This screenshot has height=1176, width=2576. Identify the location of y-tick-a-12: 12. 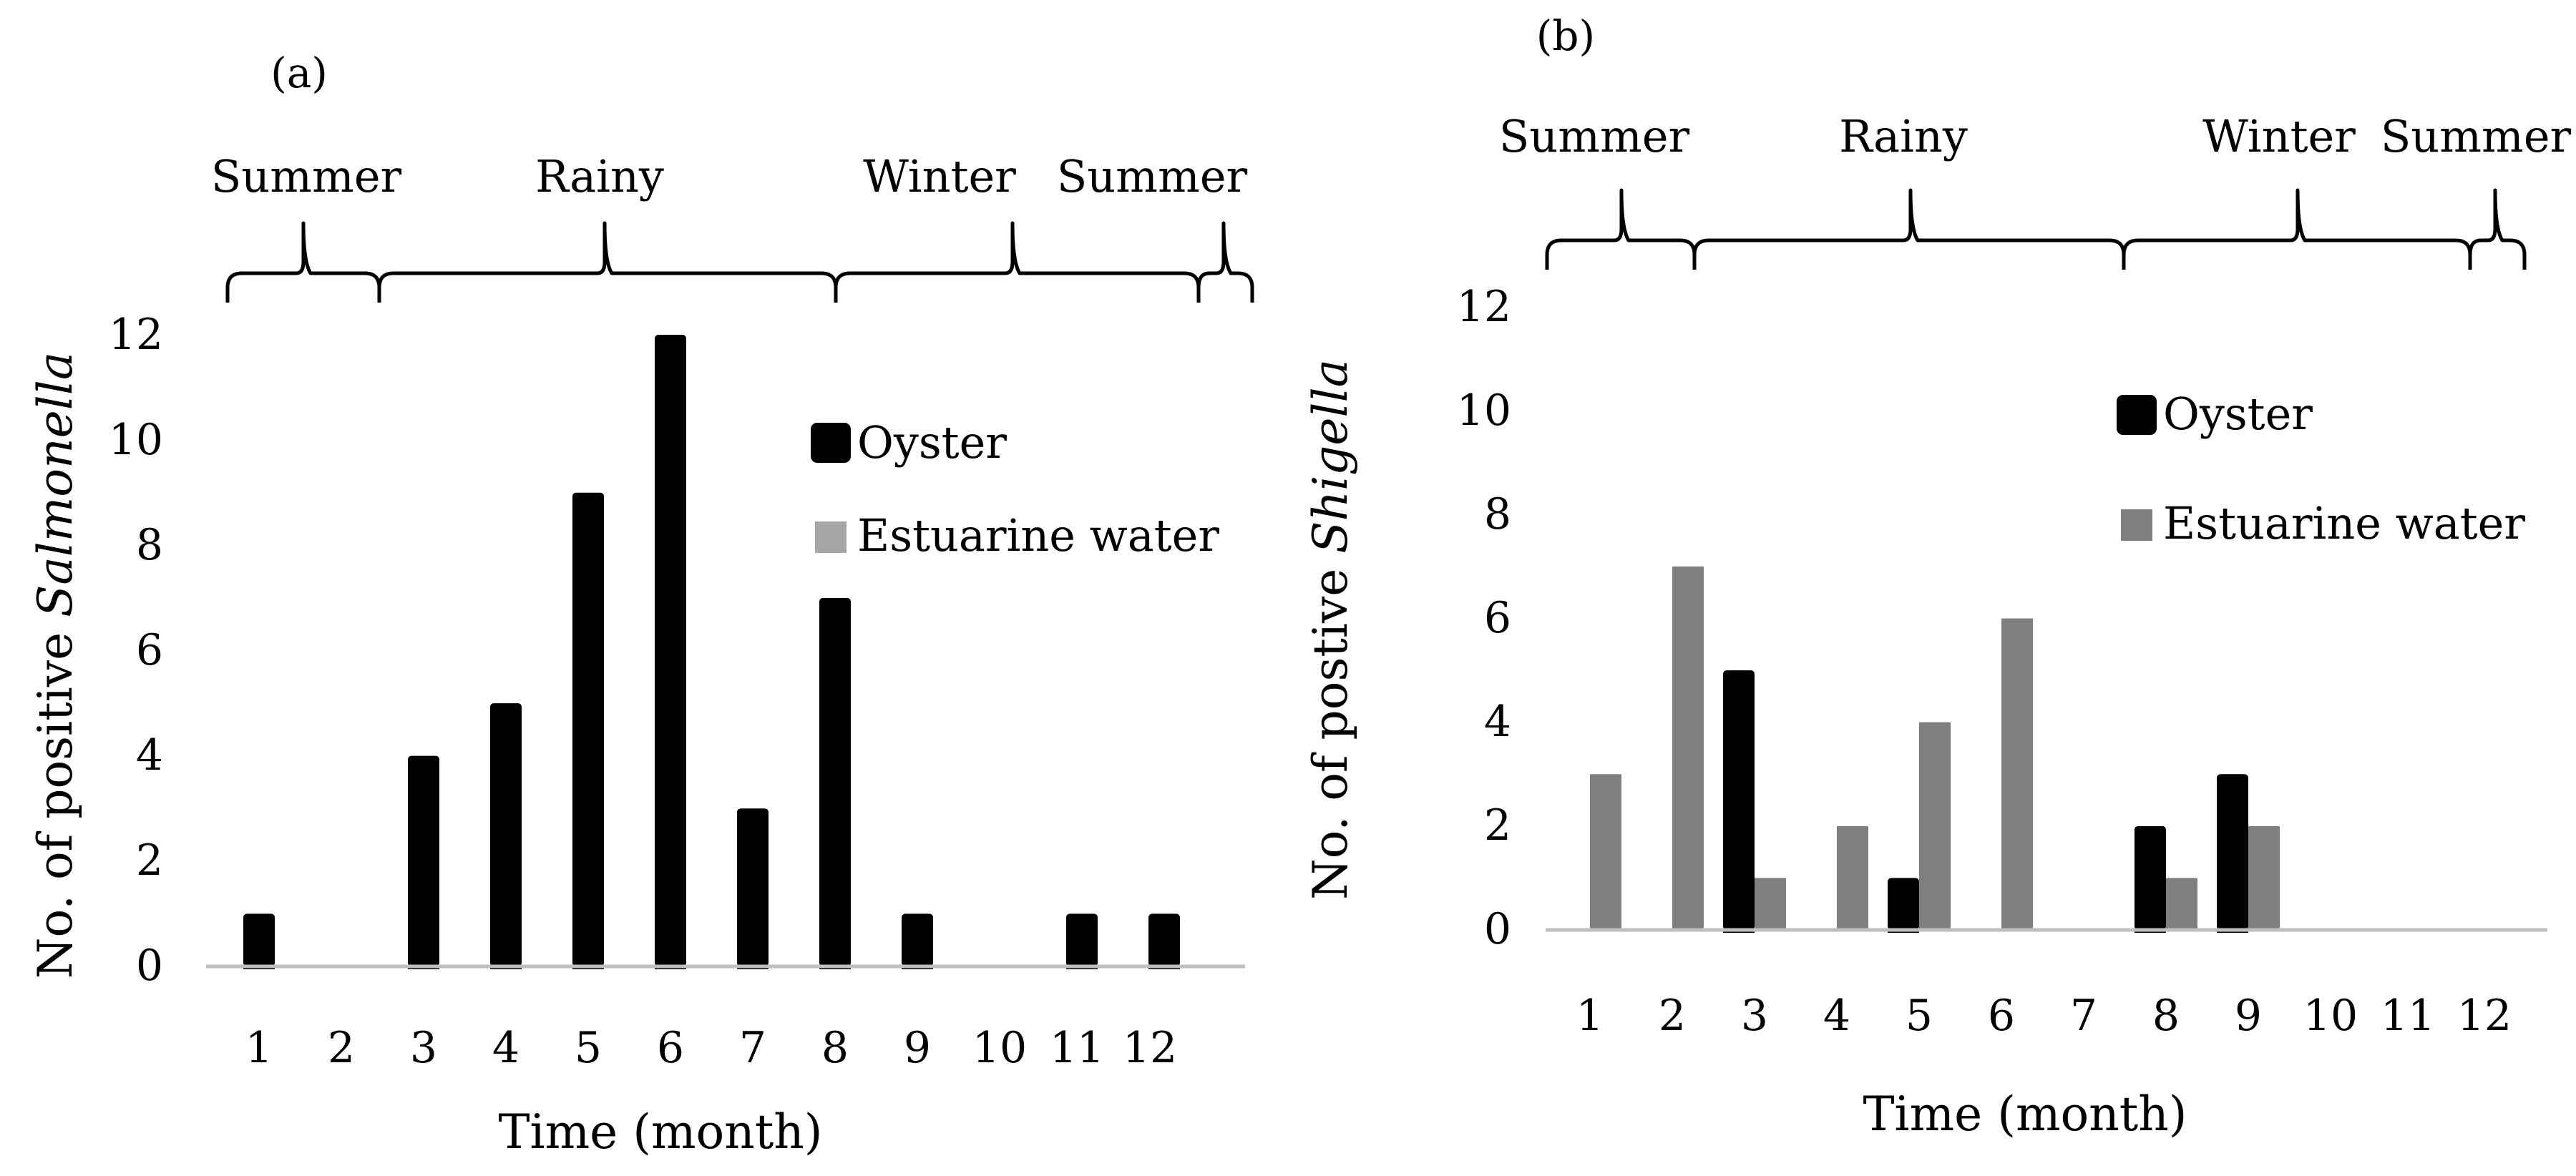
(136, 335).